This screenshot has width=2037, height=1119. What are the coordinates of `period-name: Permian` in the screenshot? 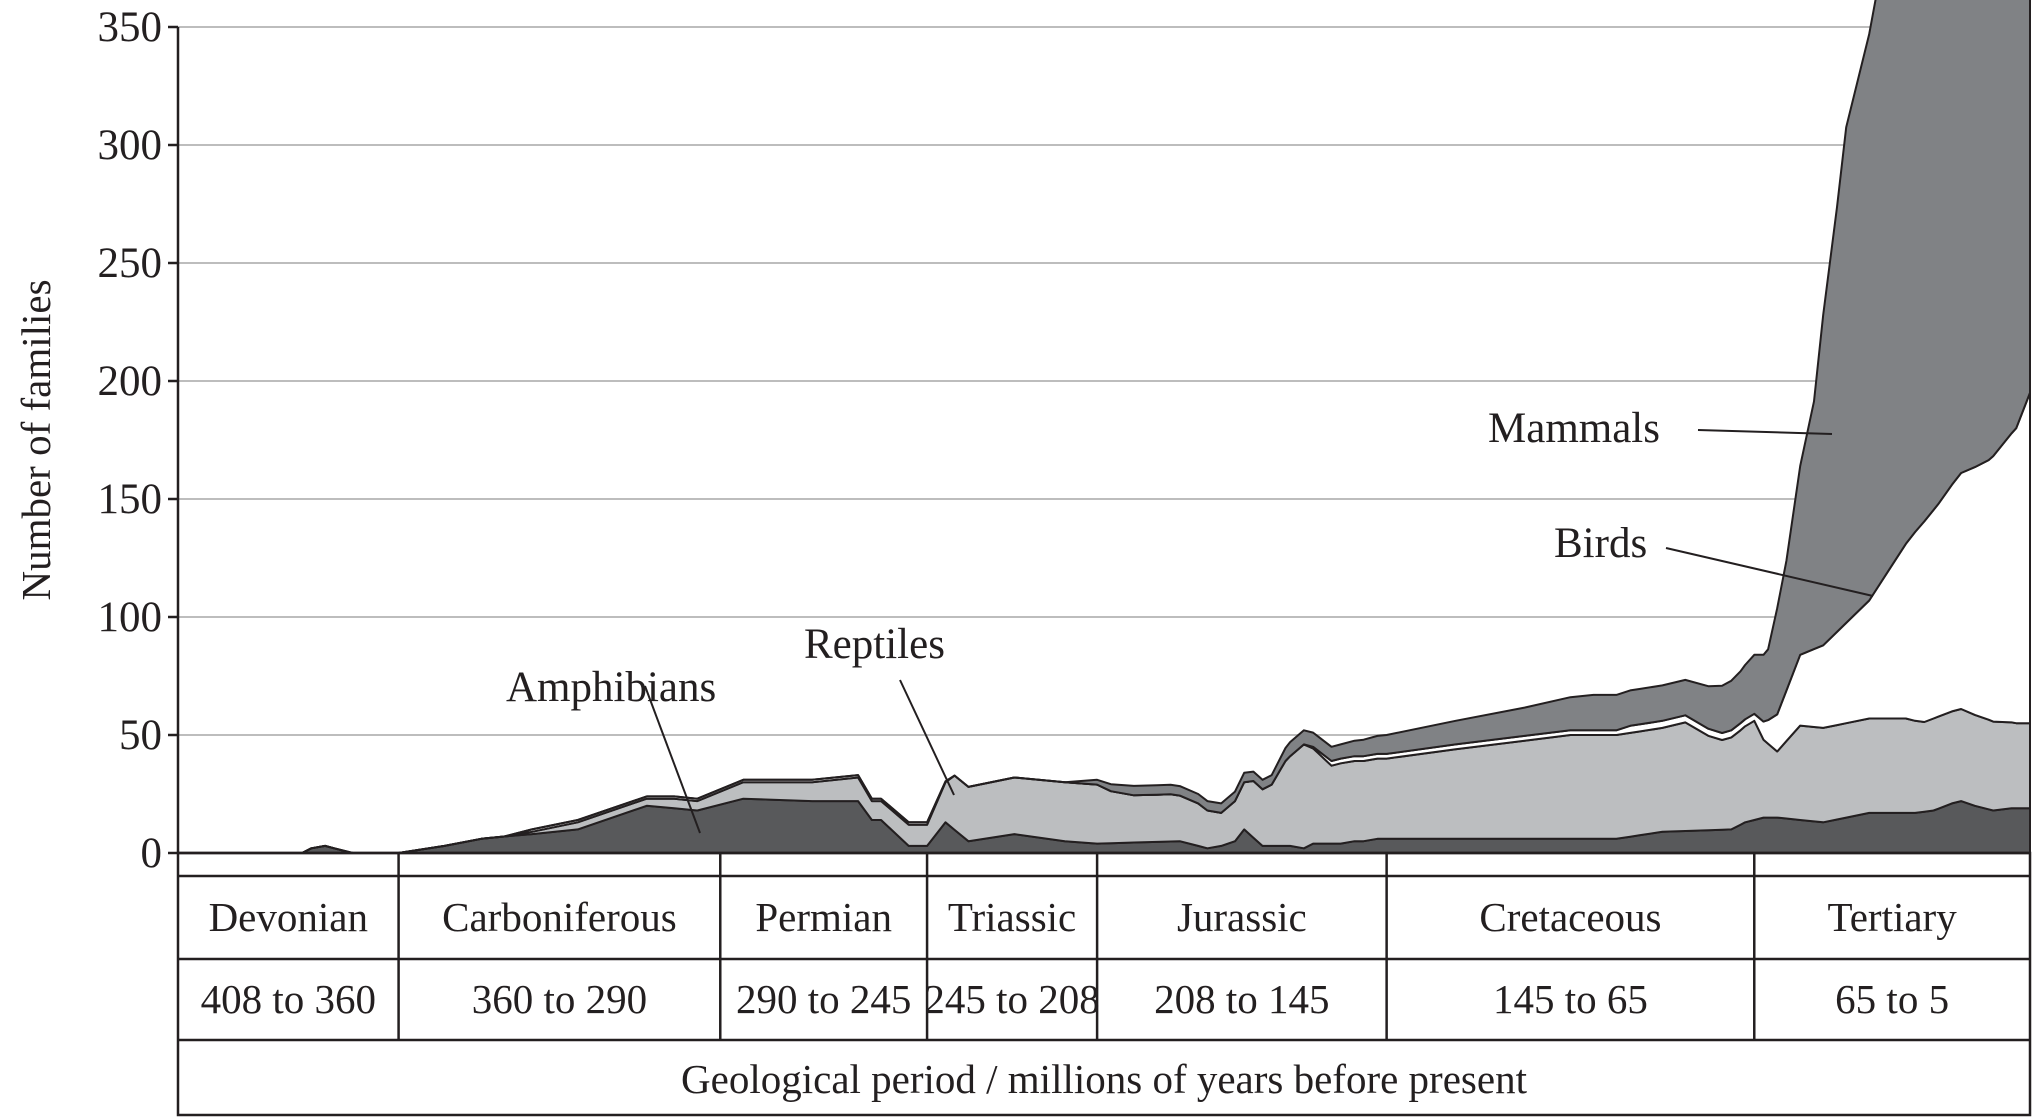 It's located at (823, 917).